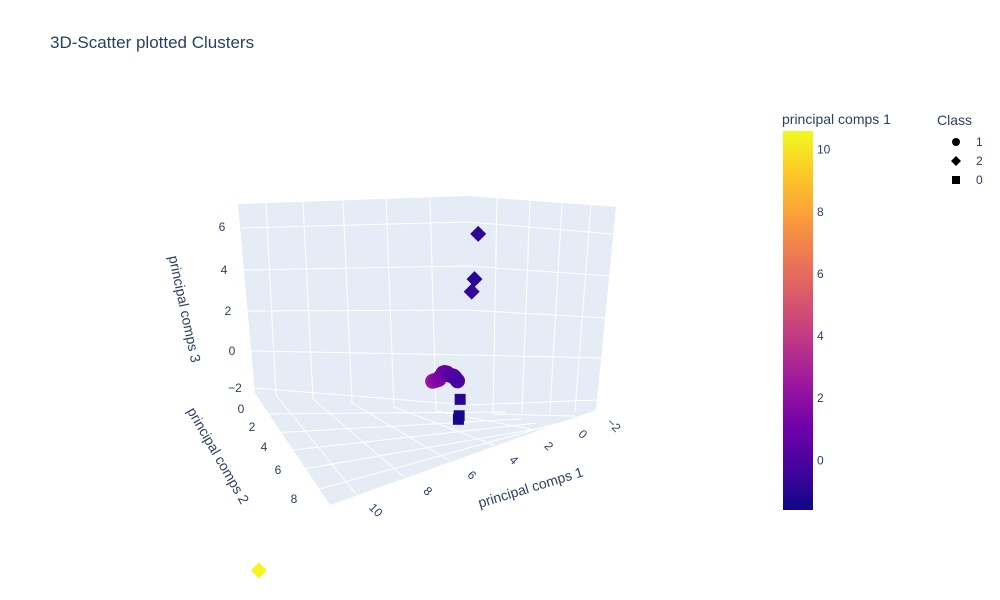  What do you see at coordinates (820, 274) in the screenshot?
I see `colorbar-tick-label: 6` at bounding box center [820, 274].